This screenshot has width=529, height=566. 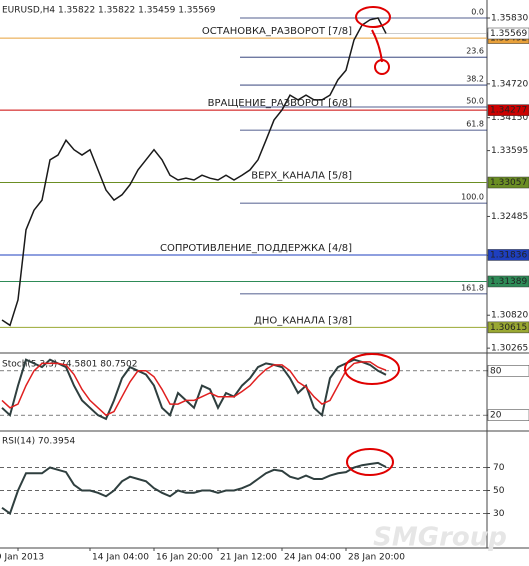 I want to click on y-tick-label: 1.32485, so click(x=509, y=217).